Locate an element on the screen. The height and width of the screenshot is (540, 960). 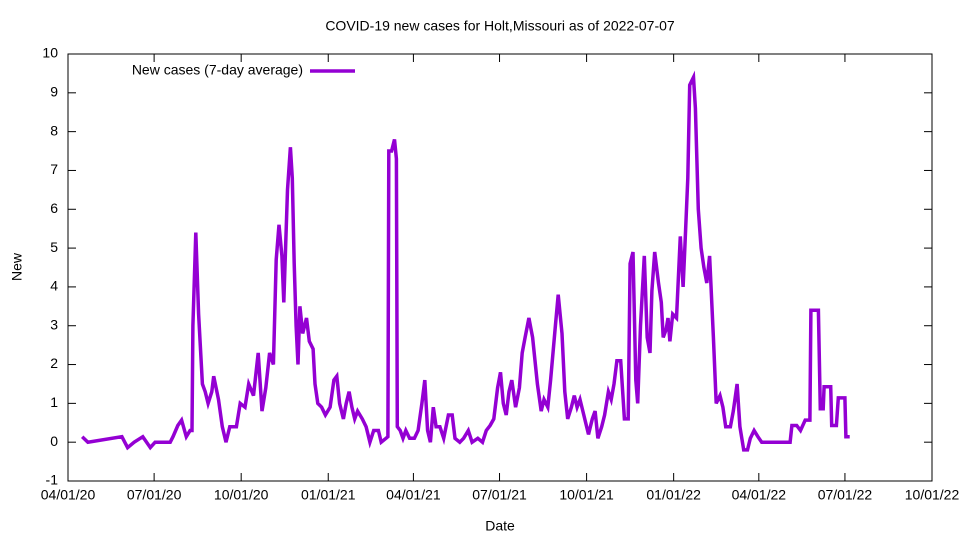
y-tick-label: 8 is located at coordinates (54, 130).